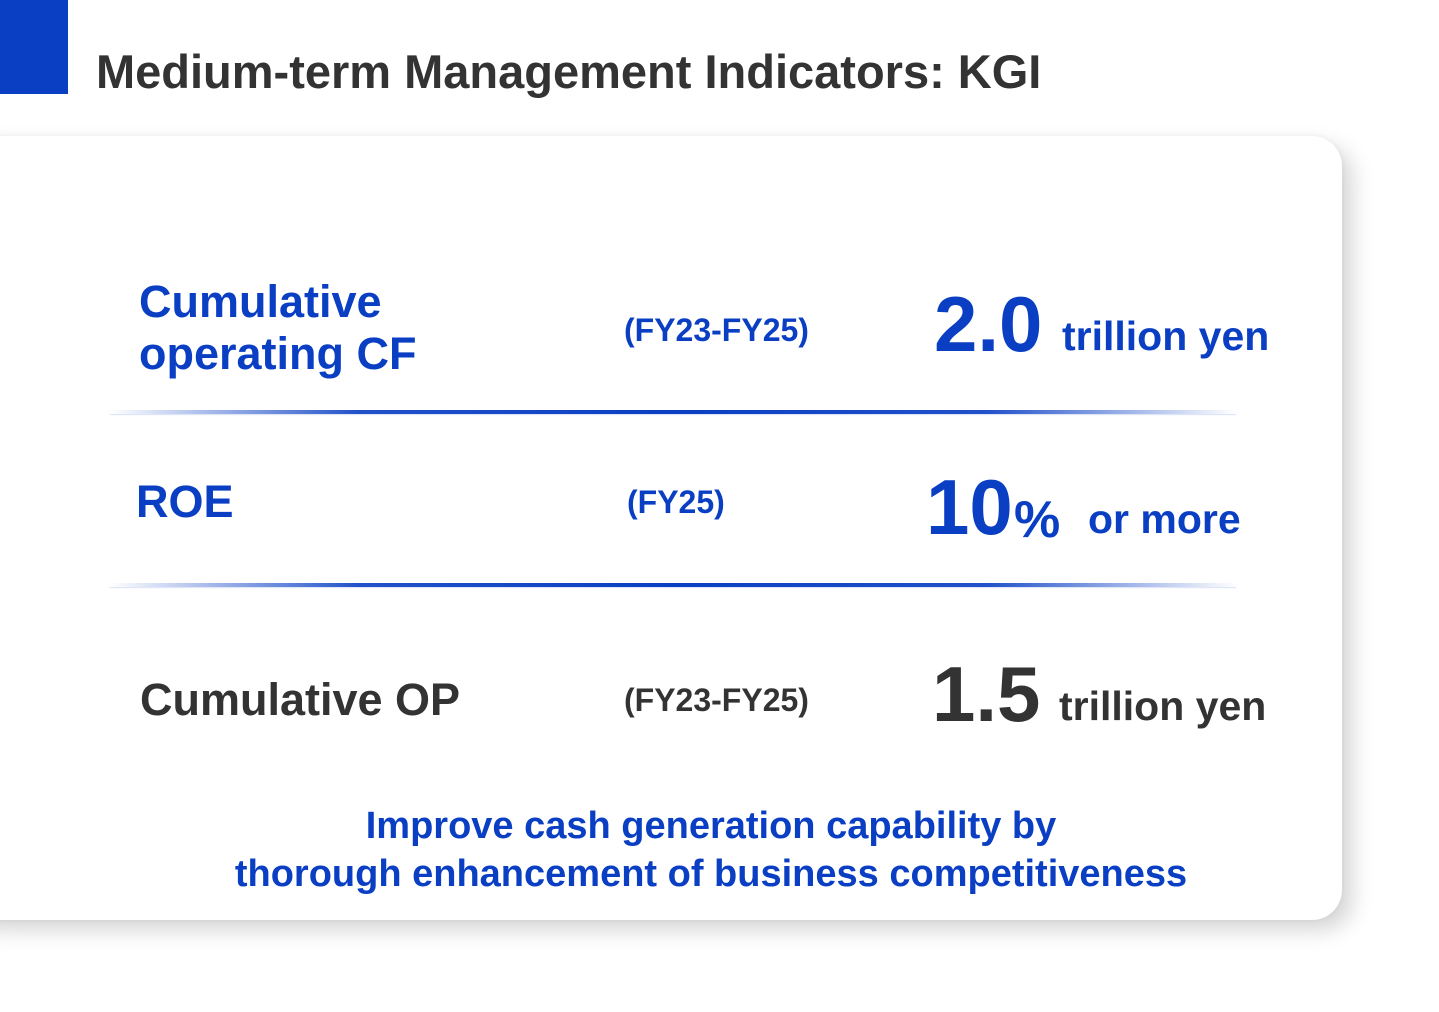 The height and width of the screenshot is (1012, 1439). Describe the element at coordinates (569, 71) in the screenshot. I see `page-title: Medium-term Management Indicators: KGI` at that location.